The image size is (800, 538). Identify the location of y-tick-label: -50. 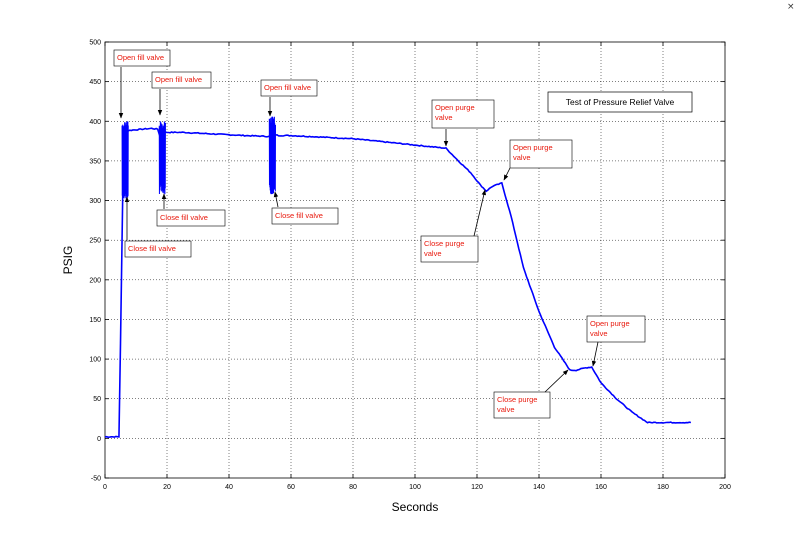
(96, 479).